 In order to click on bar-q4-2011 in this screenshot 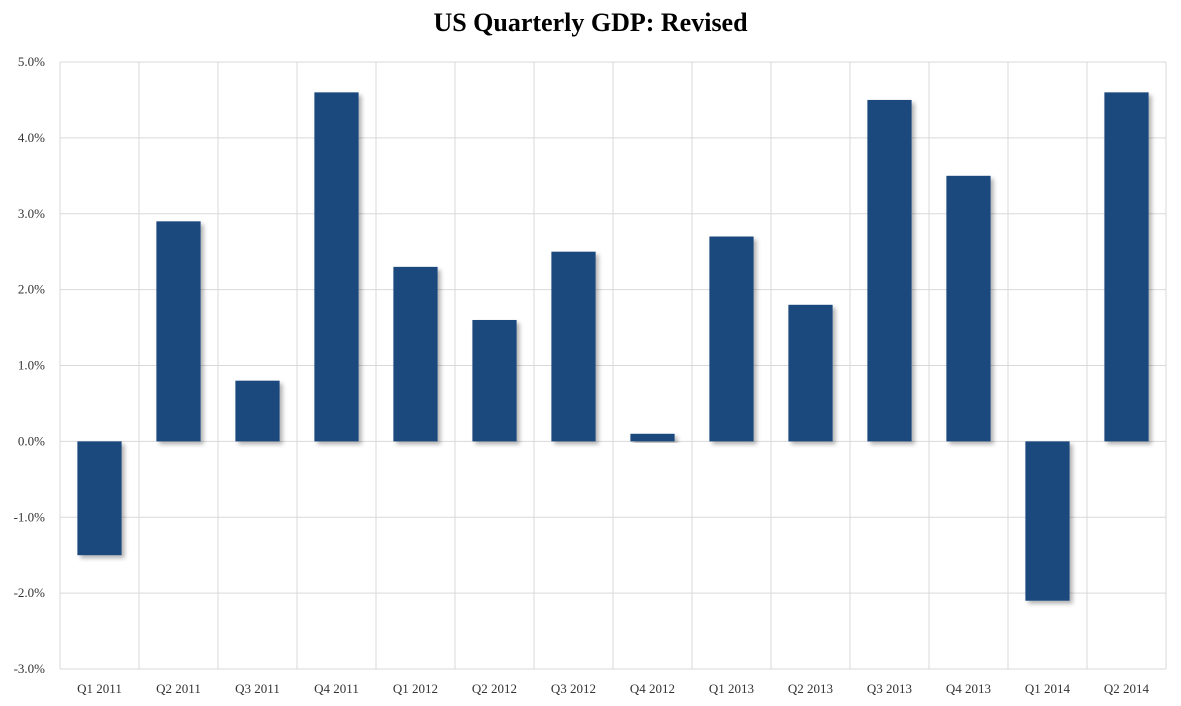, I will do `click(336, 267)`.